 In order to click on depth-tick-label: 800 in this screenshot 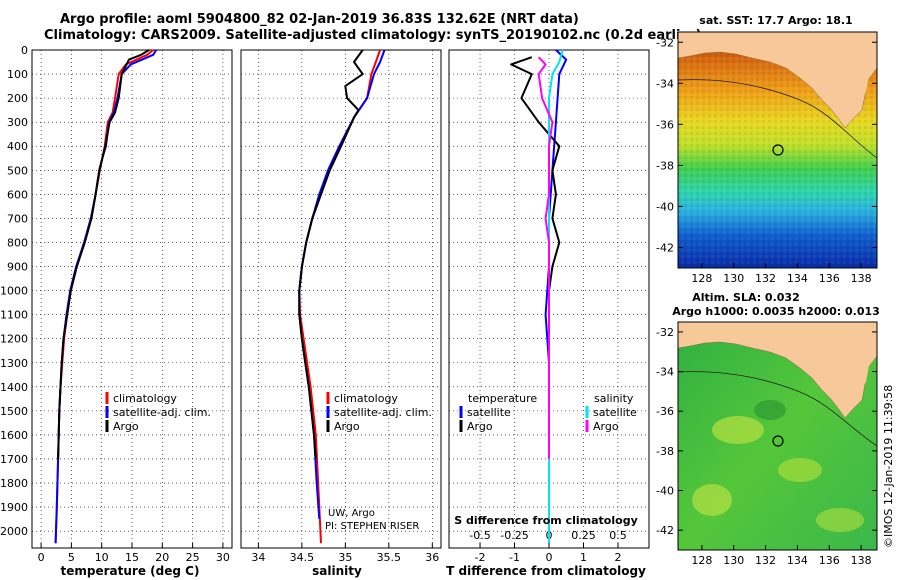, I will do `click(17, 242)`.